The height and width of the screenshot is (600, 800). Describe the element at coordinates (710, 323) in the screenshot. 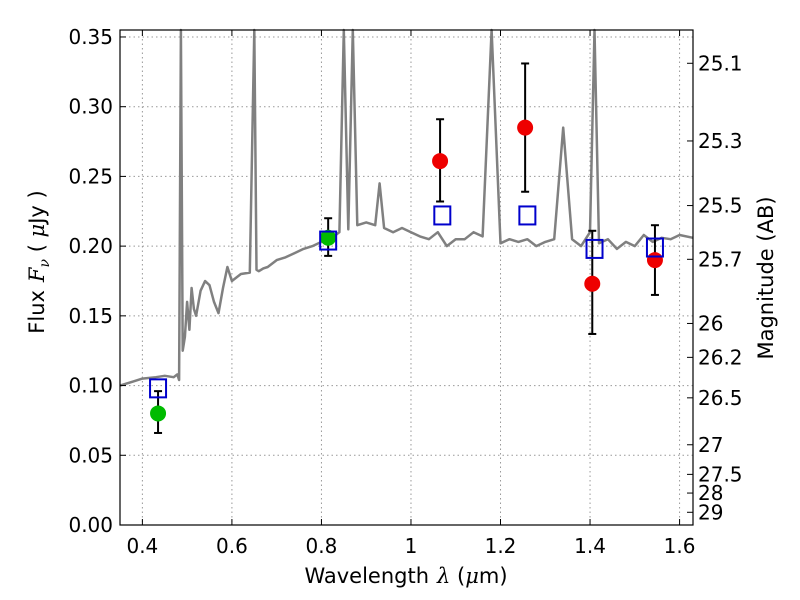

I see `right-tick-label: 26` at that location.